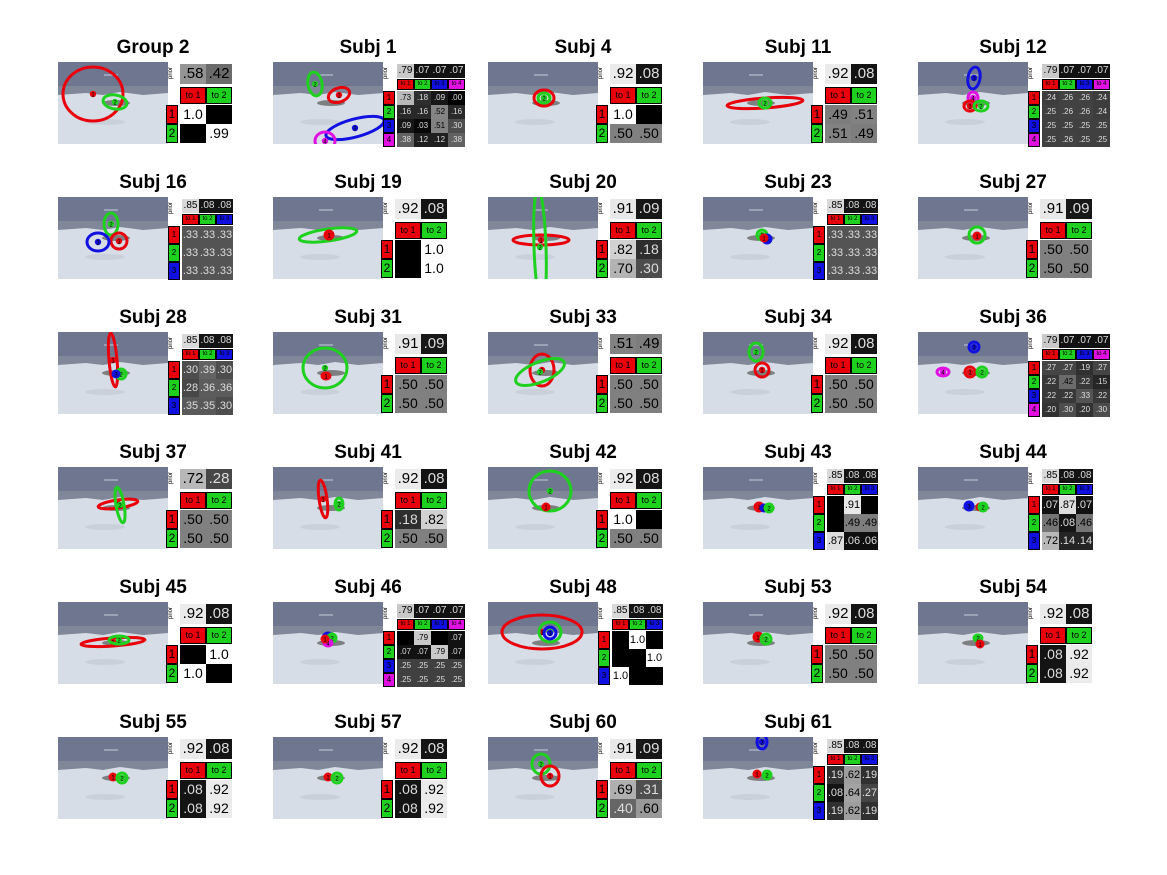  I want to click on row-header: 4, so click(389, 140).